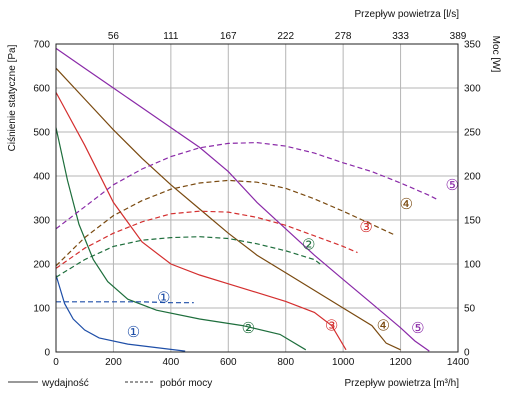 The height and width of the screenshot is (400, 506). What do you see at coordinates (472, 133) in the screenshot?
I see `y-right-tick-label: 250` at bounding box center [472, 133].